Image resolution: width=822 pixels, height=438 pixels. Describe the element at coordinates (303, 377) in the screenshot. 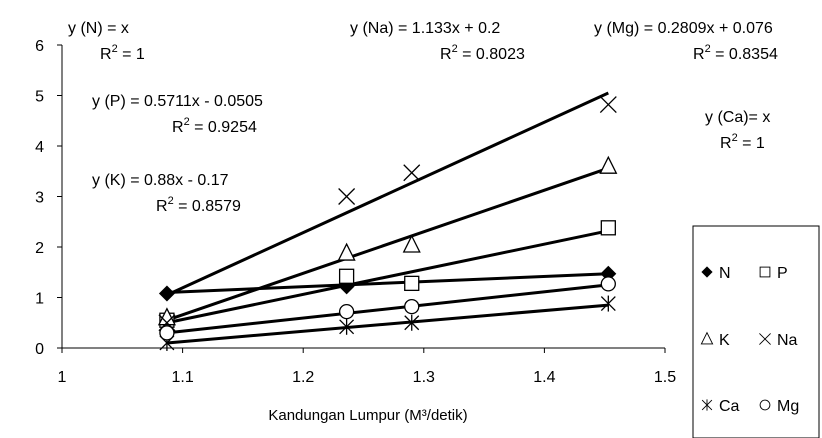

I see `x-tick-label: 1.2` at that location.